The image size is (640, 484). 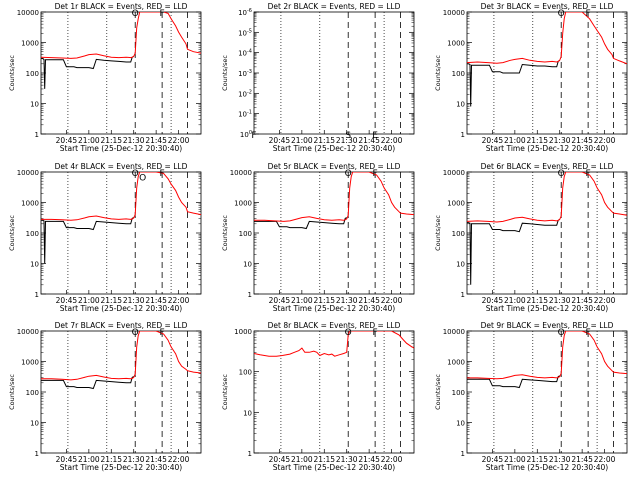 I want to click on panel-4-series-lld, so click(x=121, y=196).